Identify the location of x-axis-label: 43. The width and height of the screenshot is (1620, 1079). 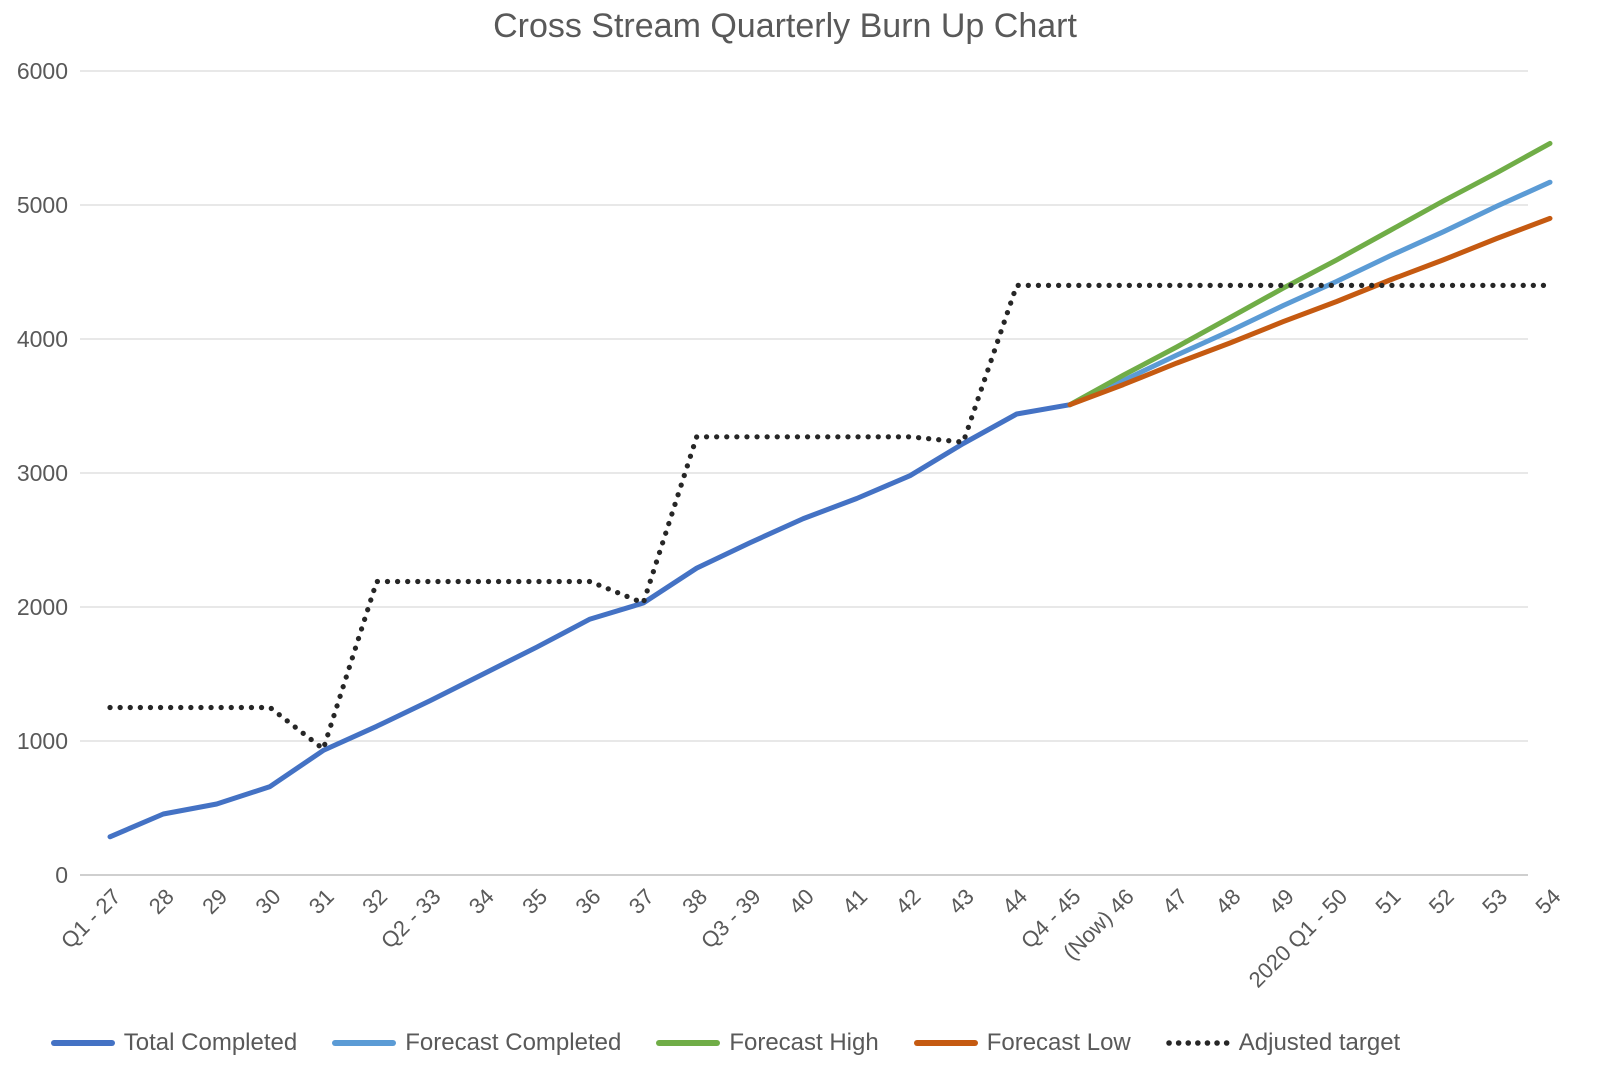
(961, 901).